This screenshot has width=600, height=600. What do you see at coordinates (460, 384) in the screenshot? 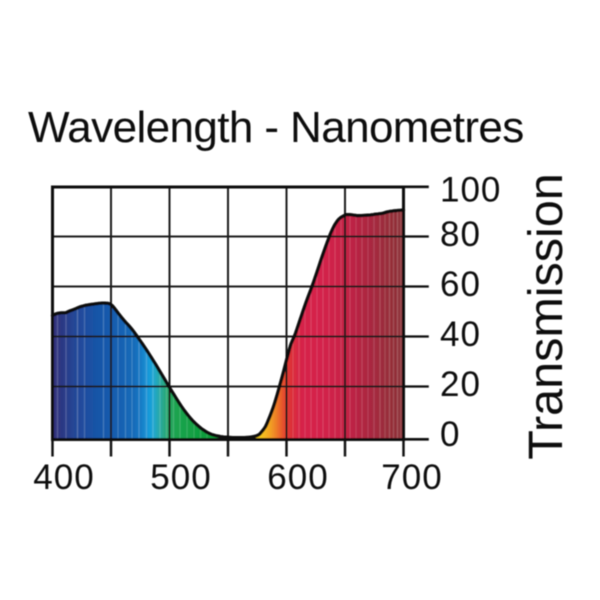
I see `svg-text: 20` at bounding box center [460, 384].